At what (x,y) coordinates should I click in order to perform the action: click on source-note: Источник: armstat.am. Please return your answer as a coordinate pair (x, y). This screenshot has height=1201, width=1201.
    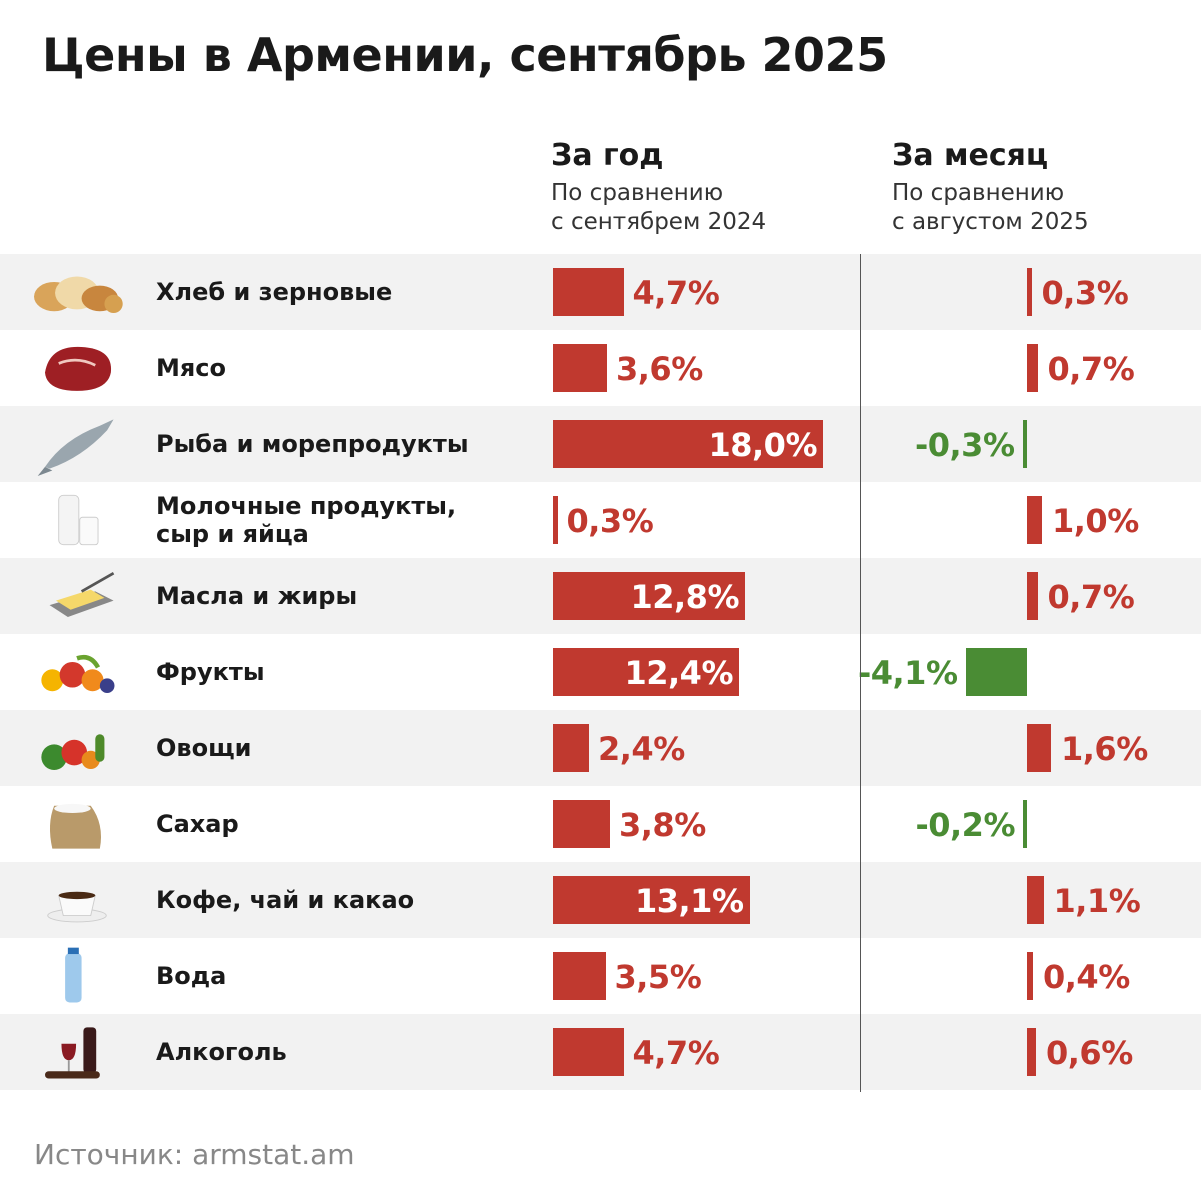
    Looking at the image, I should click on (194, 1154).